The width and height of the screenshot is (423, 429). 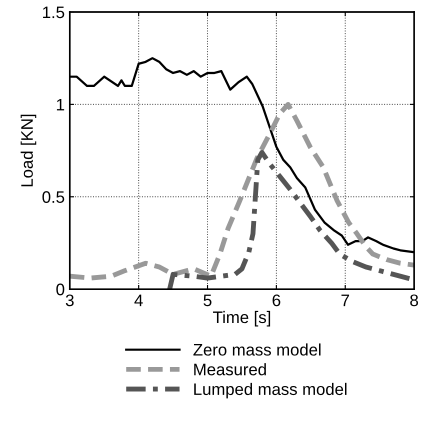 What do you see at coordinates (241, 318) in the screenshot?
I see `x-axis-title: Time [s]` at bounding box center [241, 318].